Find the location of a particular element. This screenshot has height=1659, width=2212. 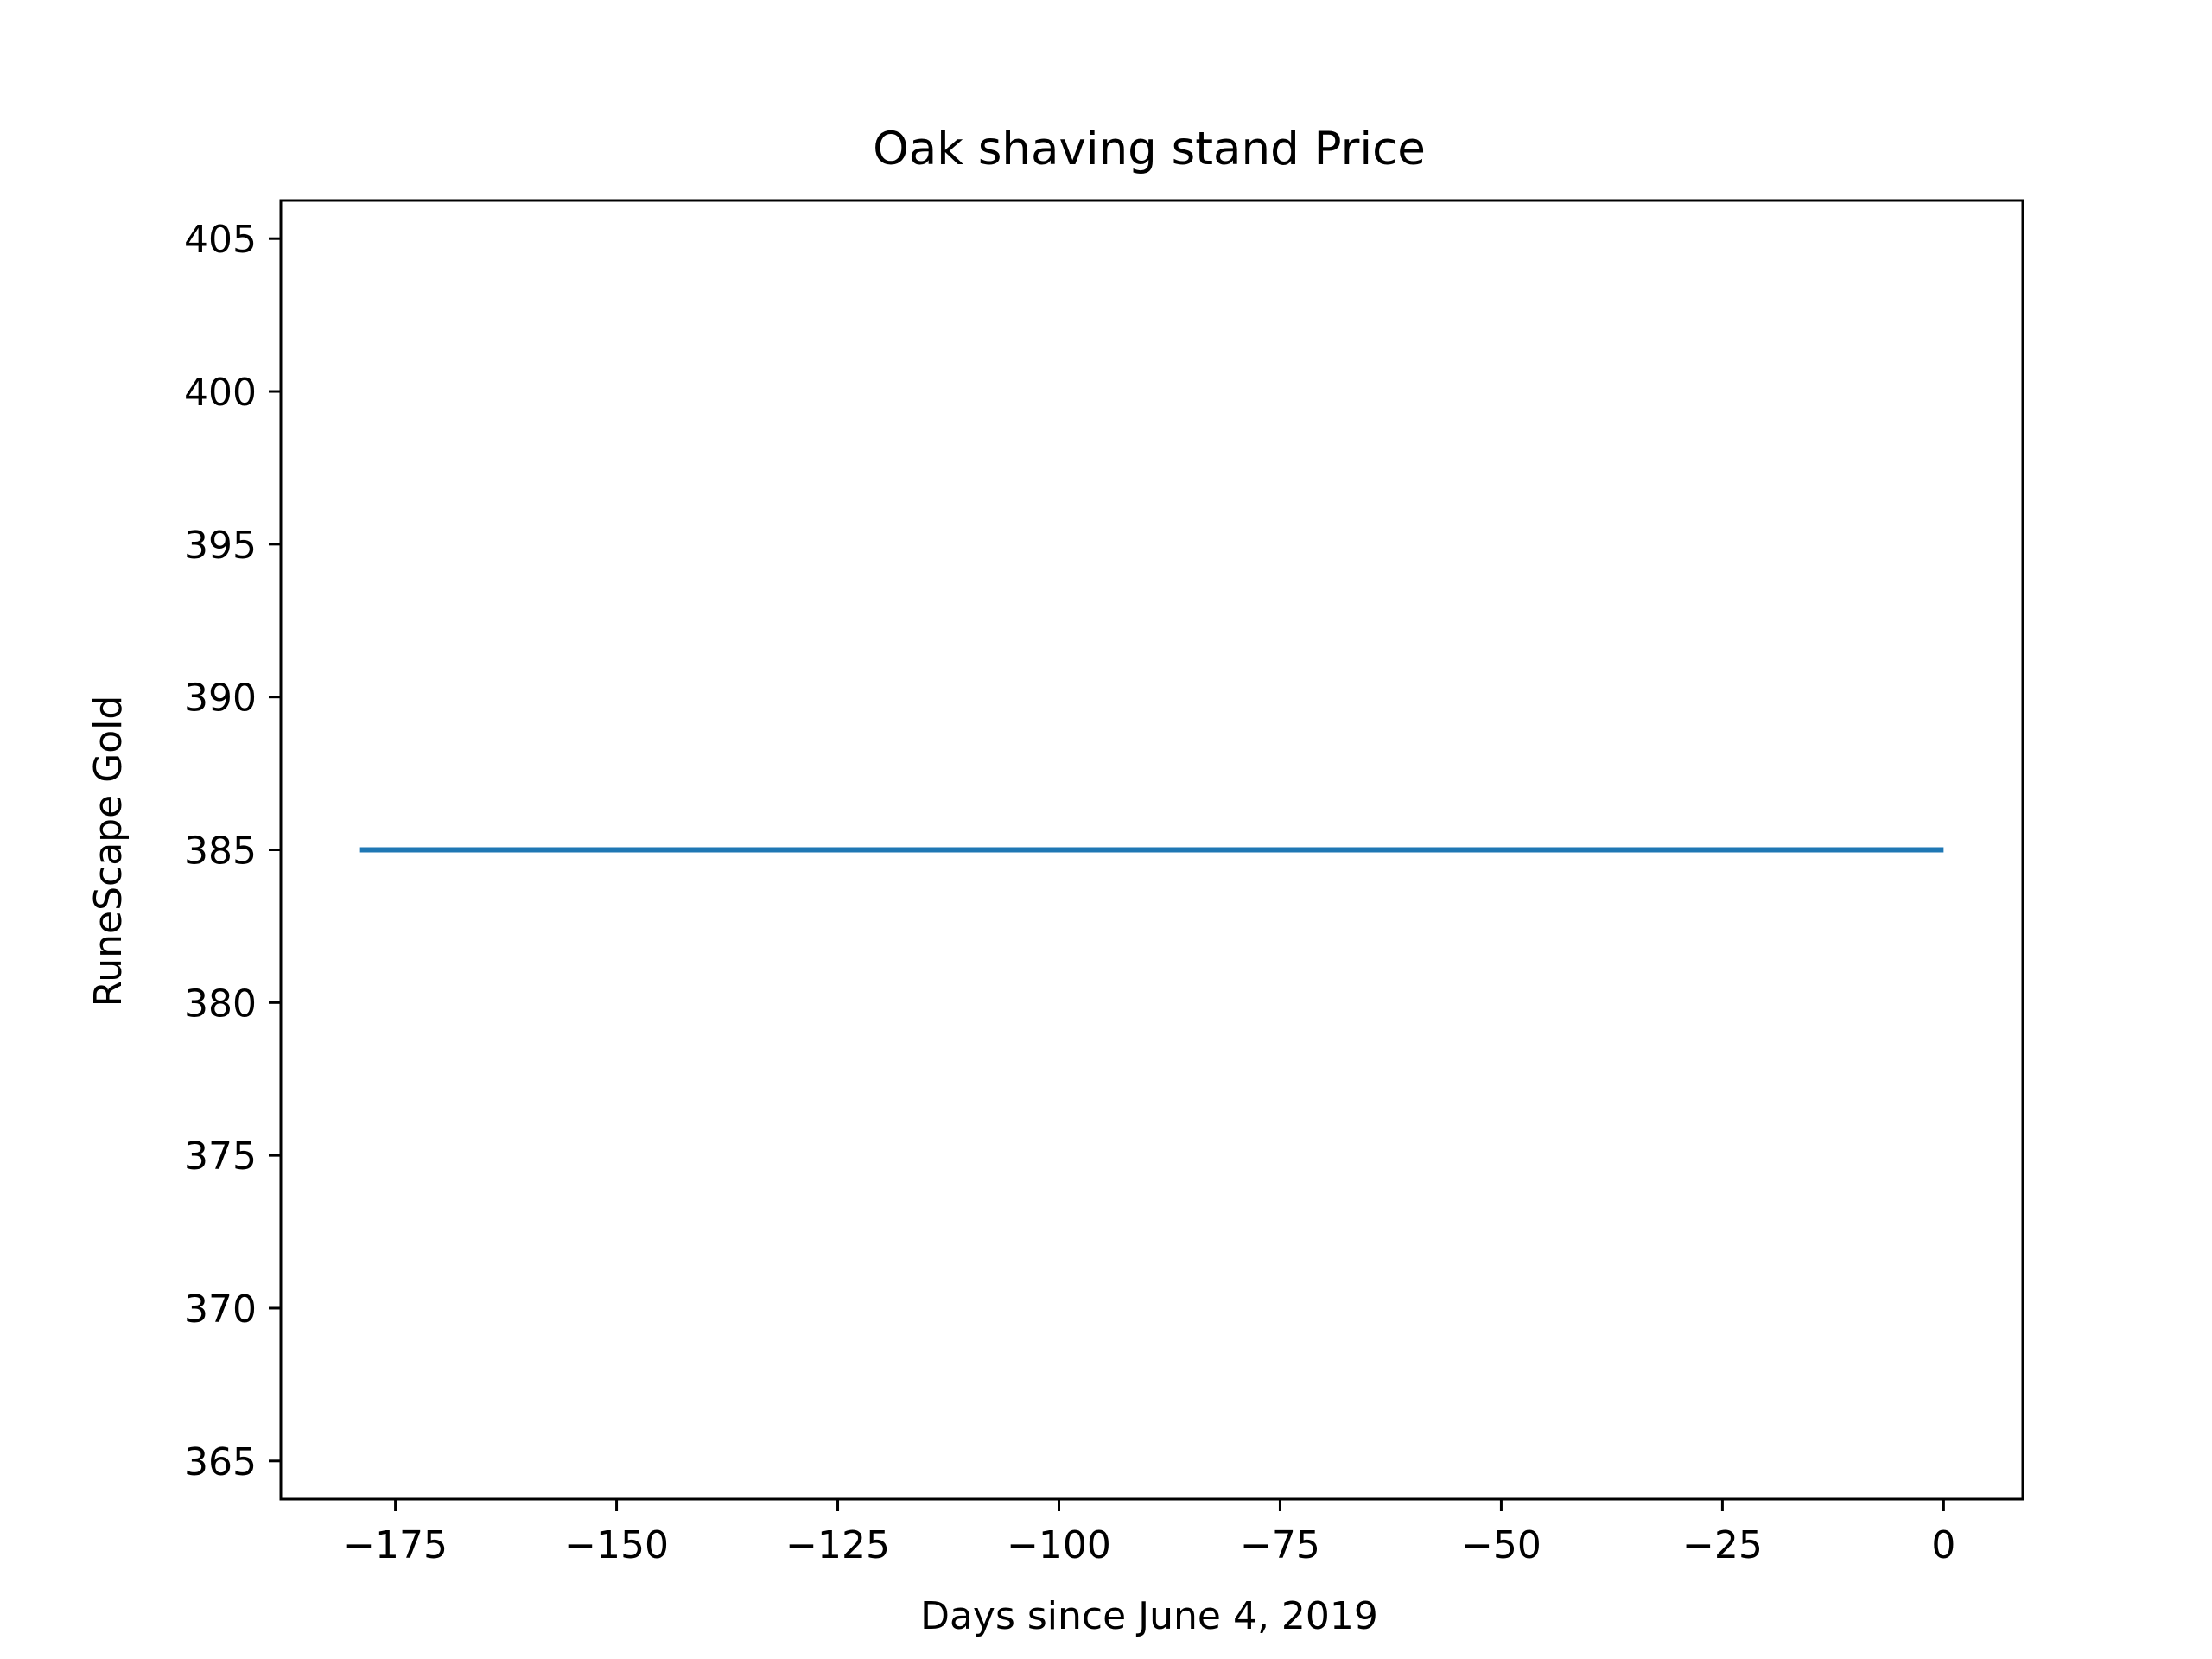

chart-title: Oak shaving stand Price is located at coordinates (1149, 149).